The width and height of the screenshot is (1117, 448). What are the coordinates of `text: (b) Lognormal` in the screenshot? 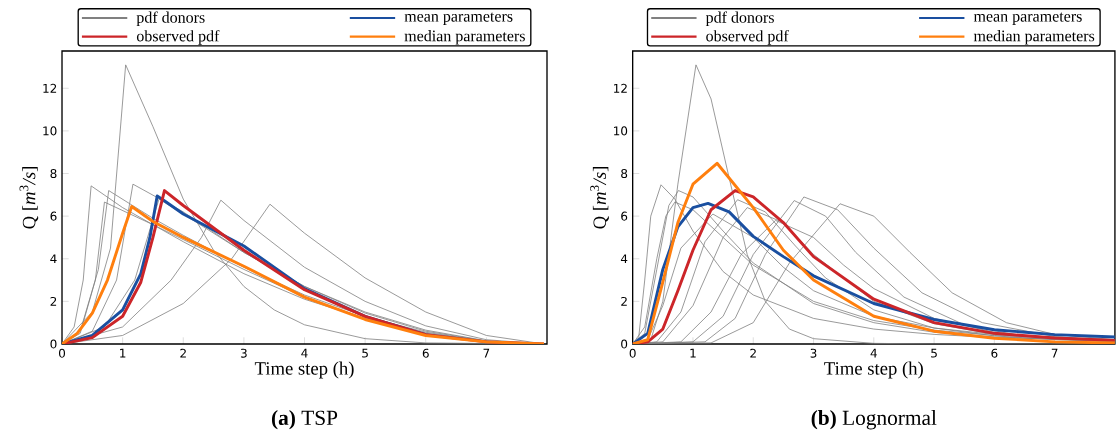 It's located at (874, 420).